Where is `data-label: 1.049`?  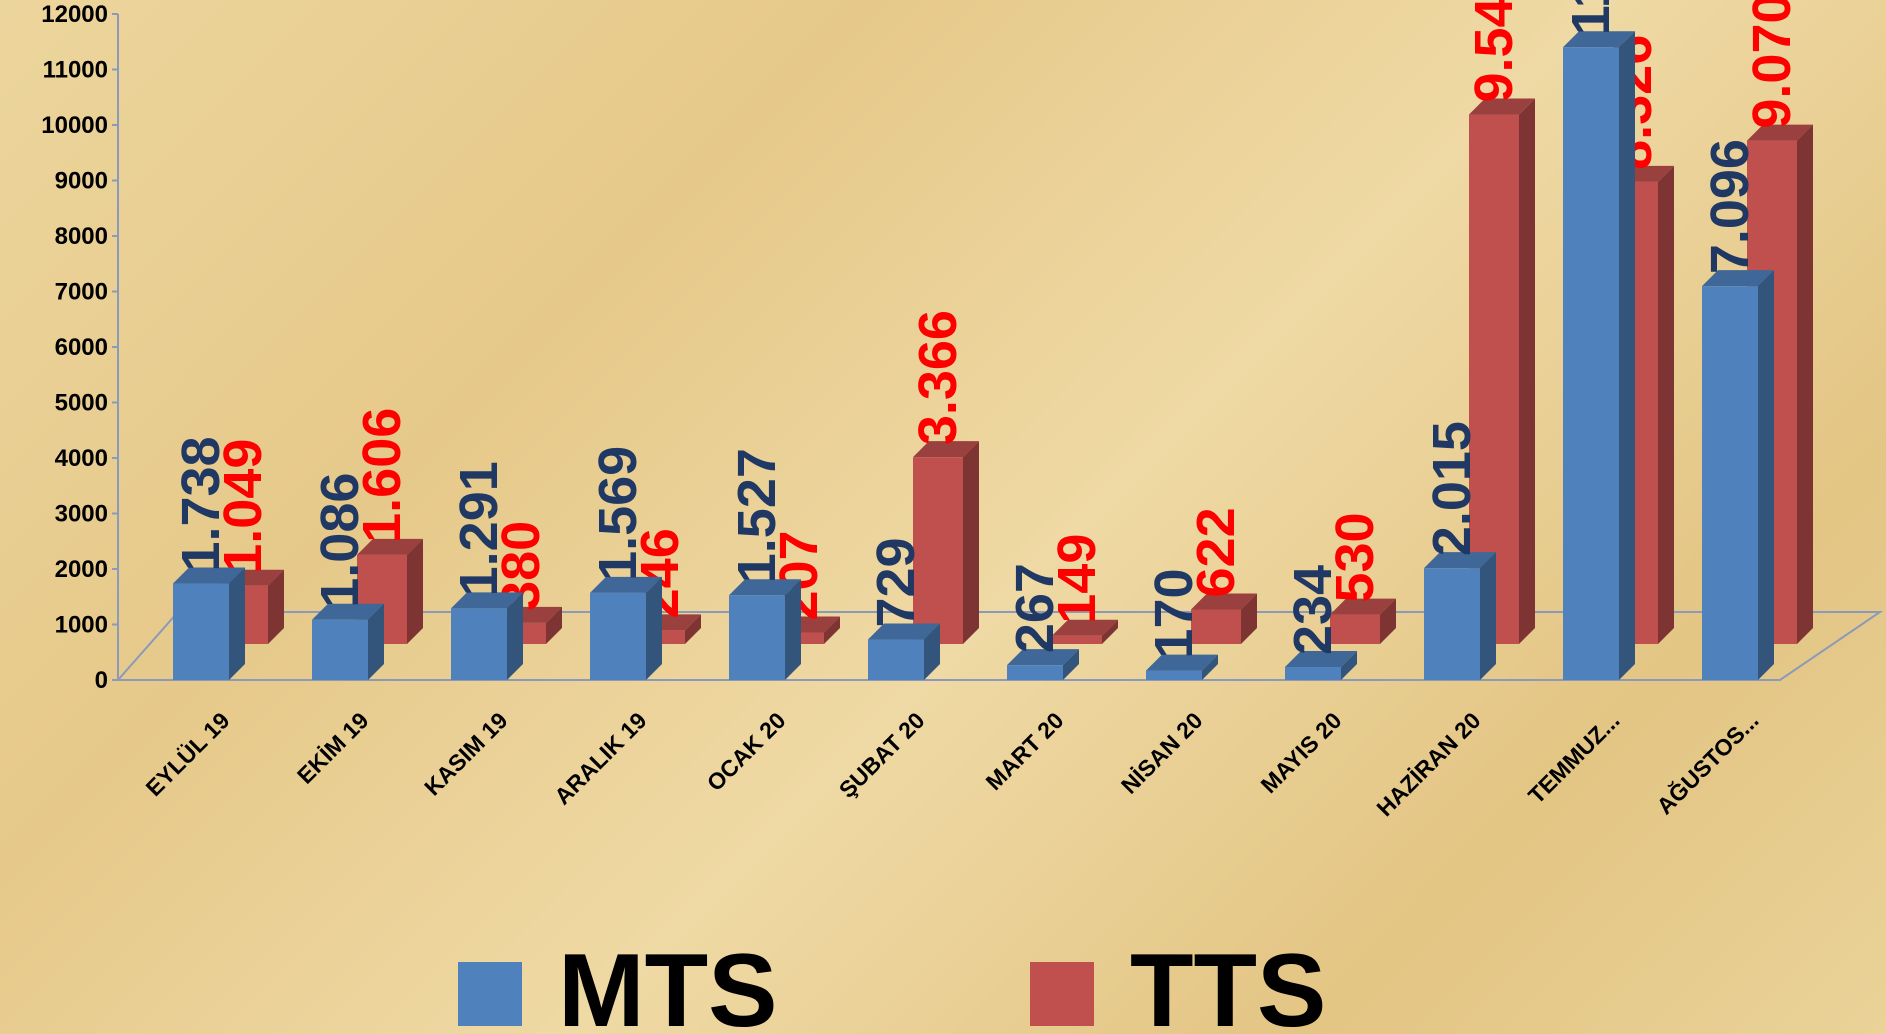 data-label: 1.049 is located at coordinates (243, 506).